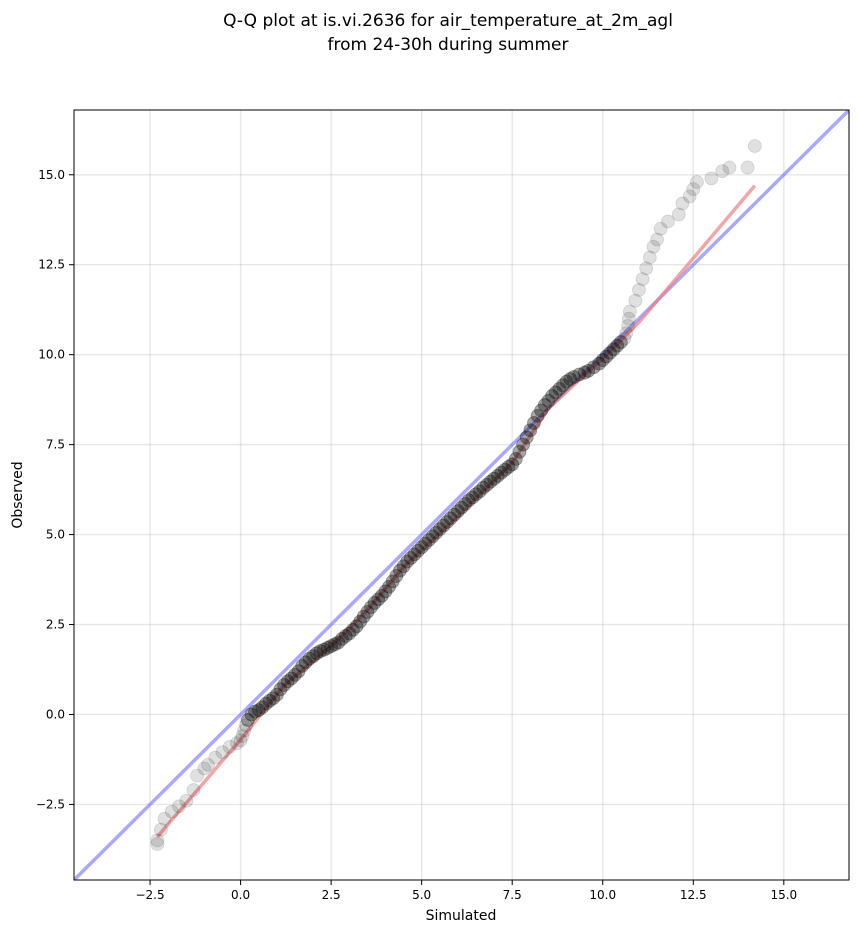 The height and width of the screenshot is (934, 858). What do you see at coordinates (783, 895) in the screenshot?
I see `x-tick-label-7: 15.0` at bounding box center [783, 895].